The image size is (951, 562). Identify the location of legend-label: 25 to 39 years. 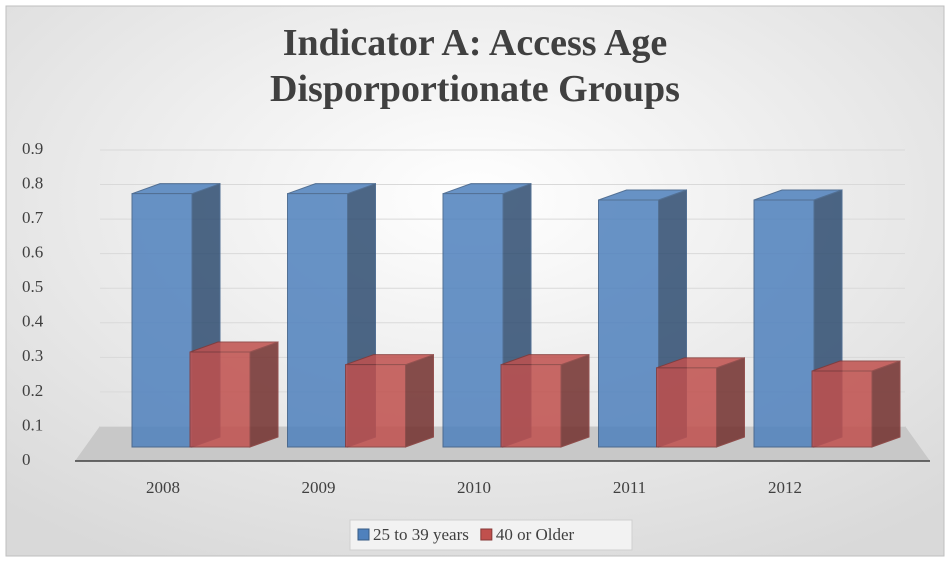
(421, 534).